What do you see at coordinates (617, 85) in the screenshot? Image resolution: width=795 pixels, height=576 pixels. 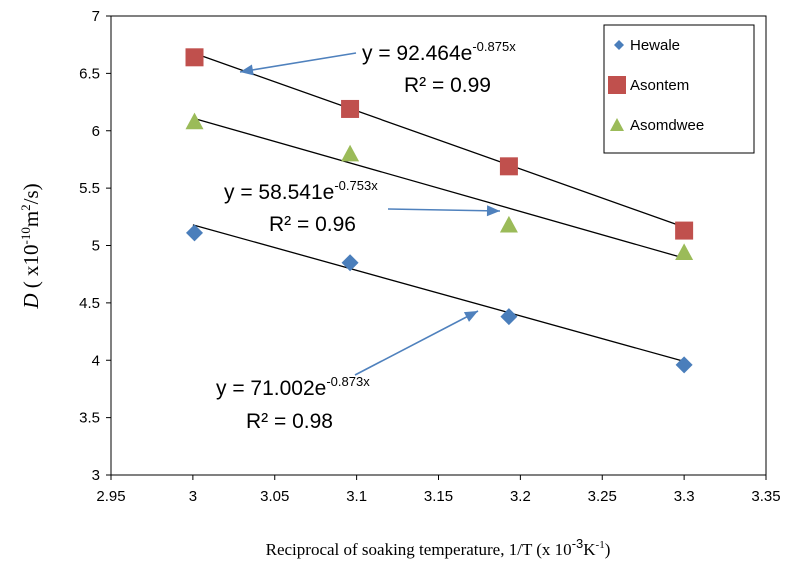 I see `legend-marker-asontem` at bounding box center [617, 85].